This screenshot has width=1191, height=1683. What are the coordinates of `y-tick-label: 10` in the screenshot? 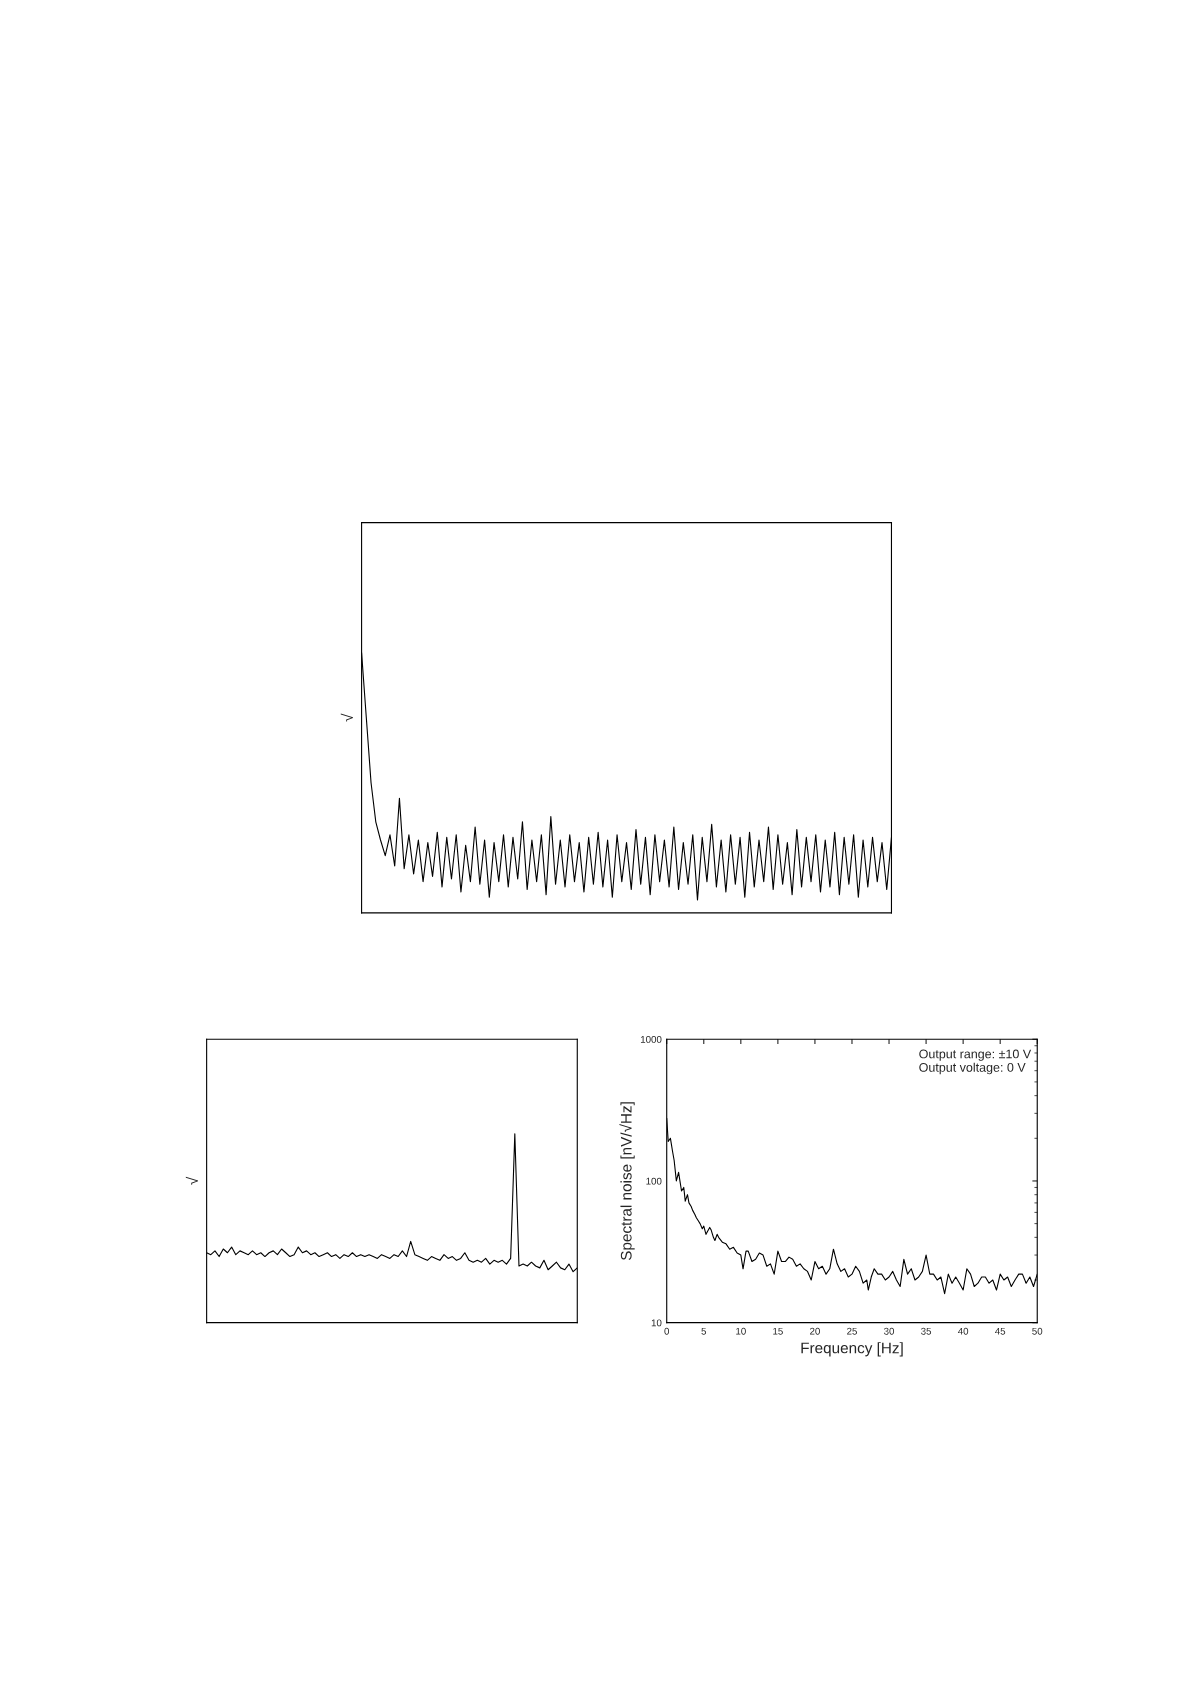 It's located at (656, 1323).